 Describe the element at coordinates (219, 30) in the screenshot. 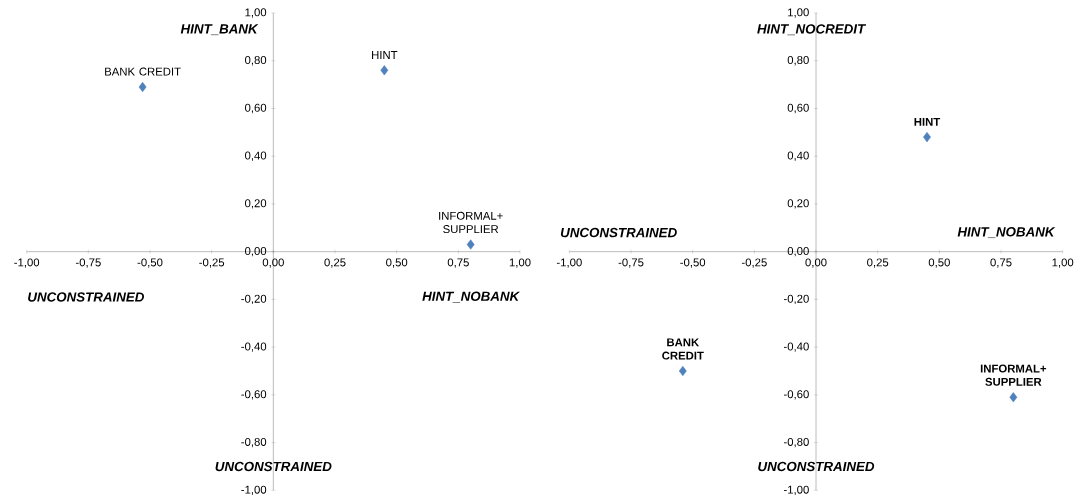

I see `annotation: HINT_BANK` at that location.